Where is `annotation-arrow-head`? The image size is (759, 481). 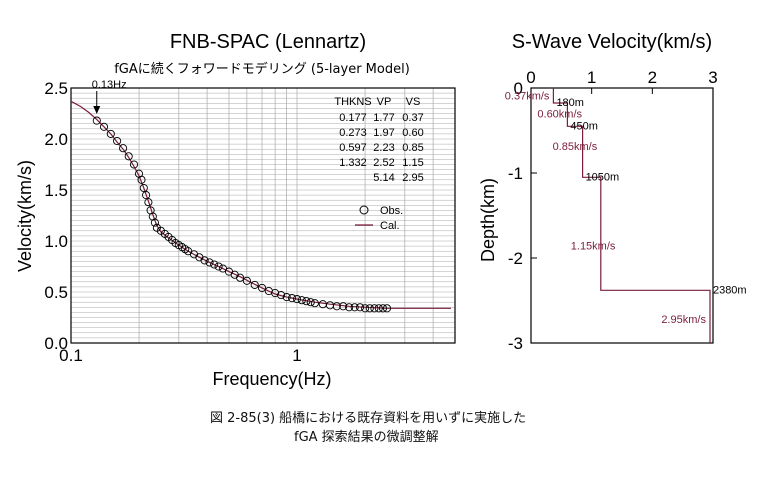 annotation-arrow-head is located at coordinates (97, 110).